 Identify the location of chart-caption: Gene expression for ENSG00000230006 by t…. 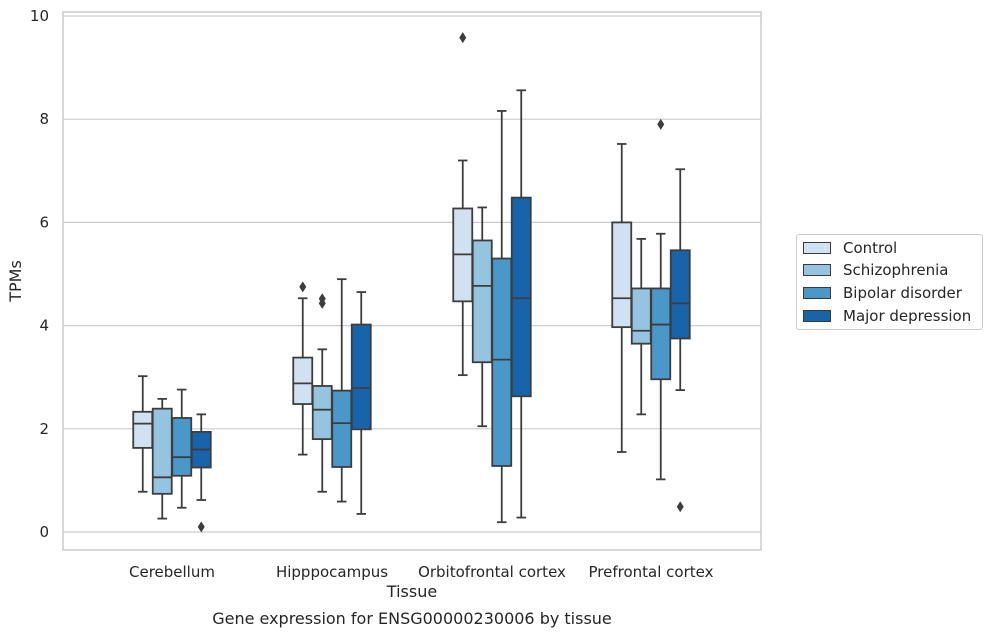
(412, 618).